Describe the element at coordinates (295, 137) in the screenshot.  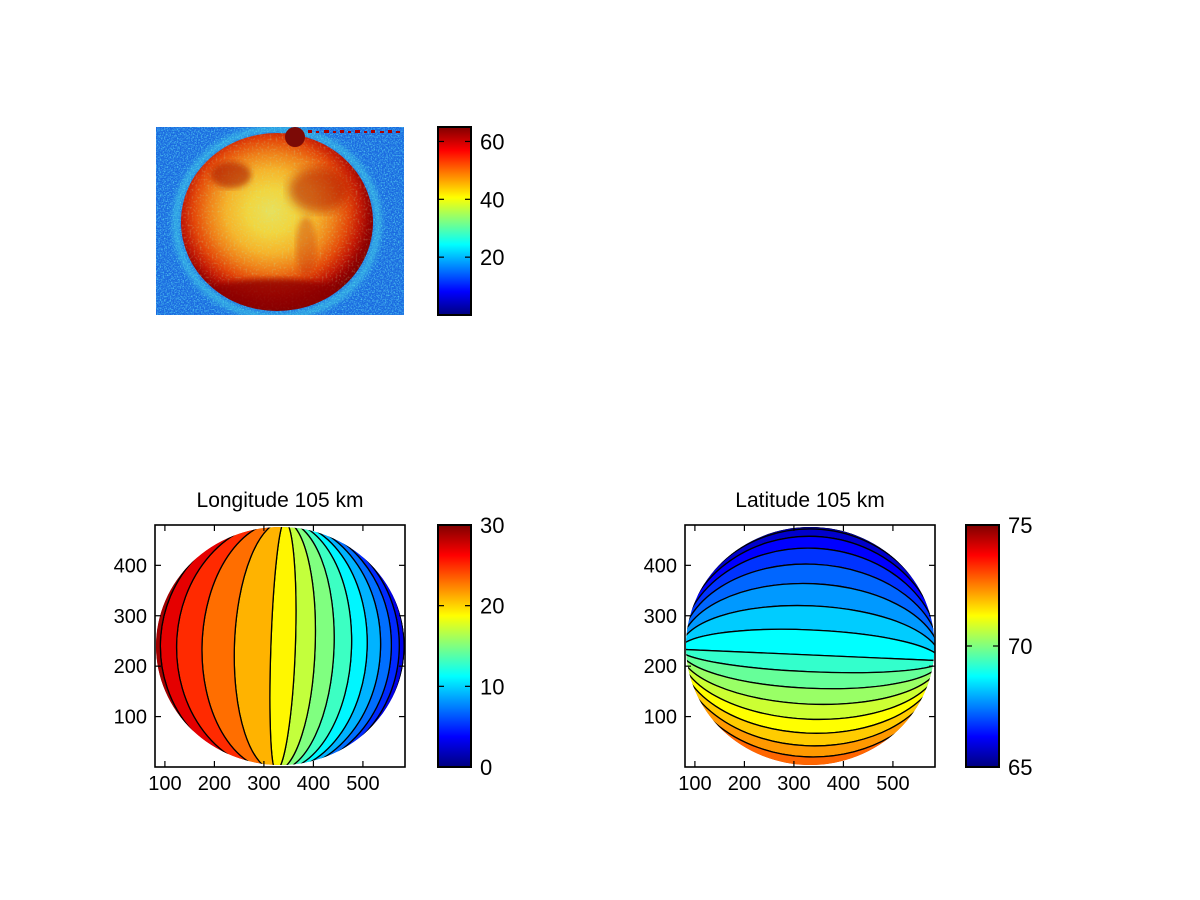
I see `dark-spot` at that location.